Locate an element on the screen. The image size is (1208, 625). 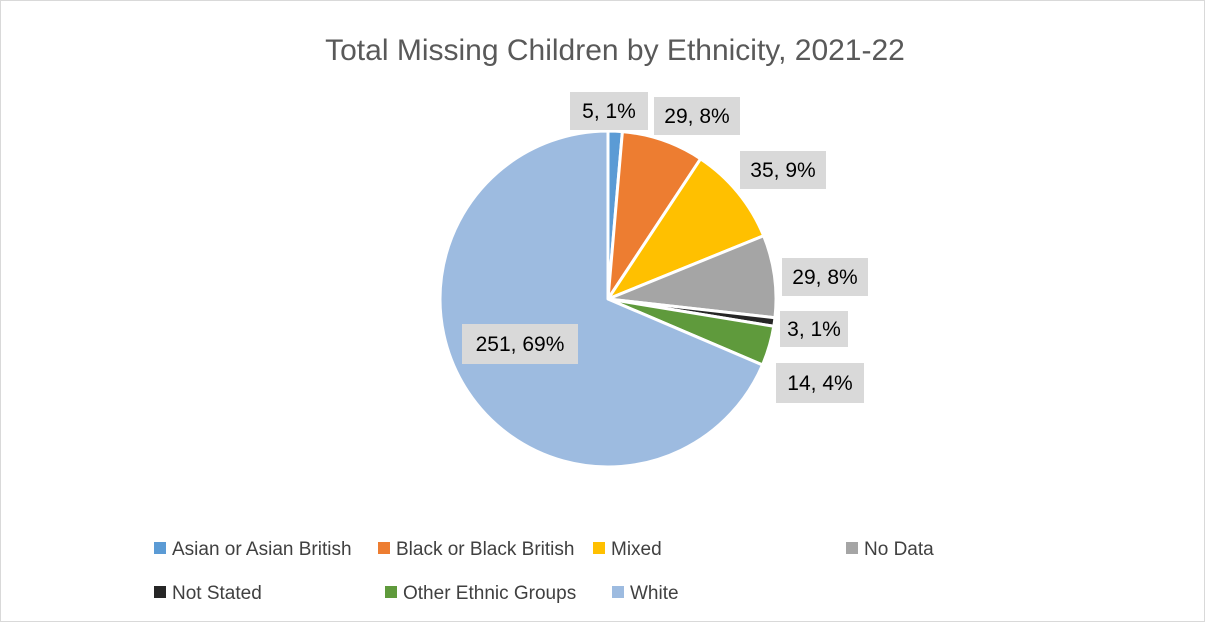
data-label-text: 14, 4% is located at coordinates (819, 383).